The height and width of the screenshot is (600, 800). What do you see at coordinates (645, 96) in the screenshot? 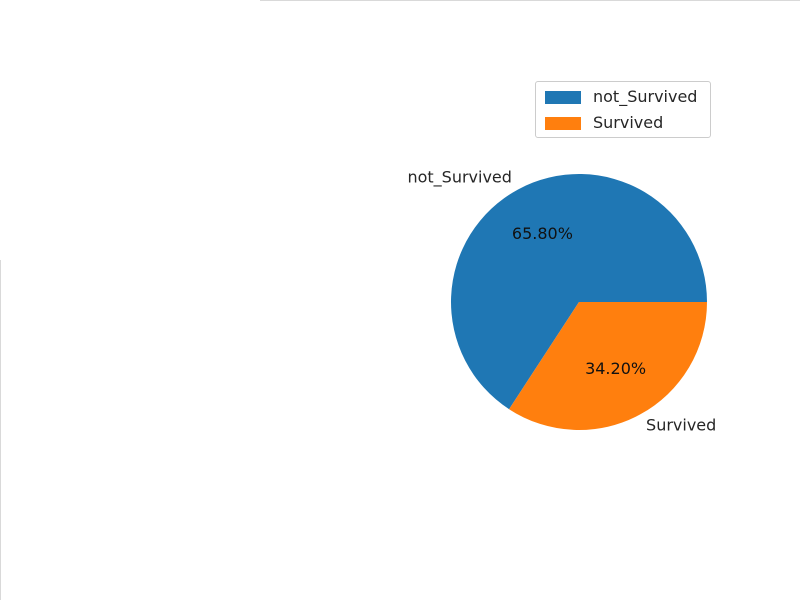
I see `legend-label-not-survived: not_Survived` at bounding box center [645, 96].